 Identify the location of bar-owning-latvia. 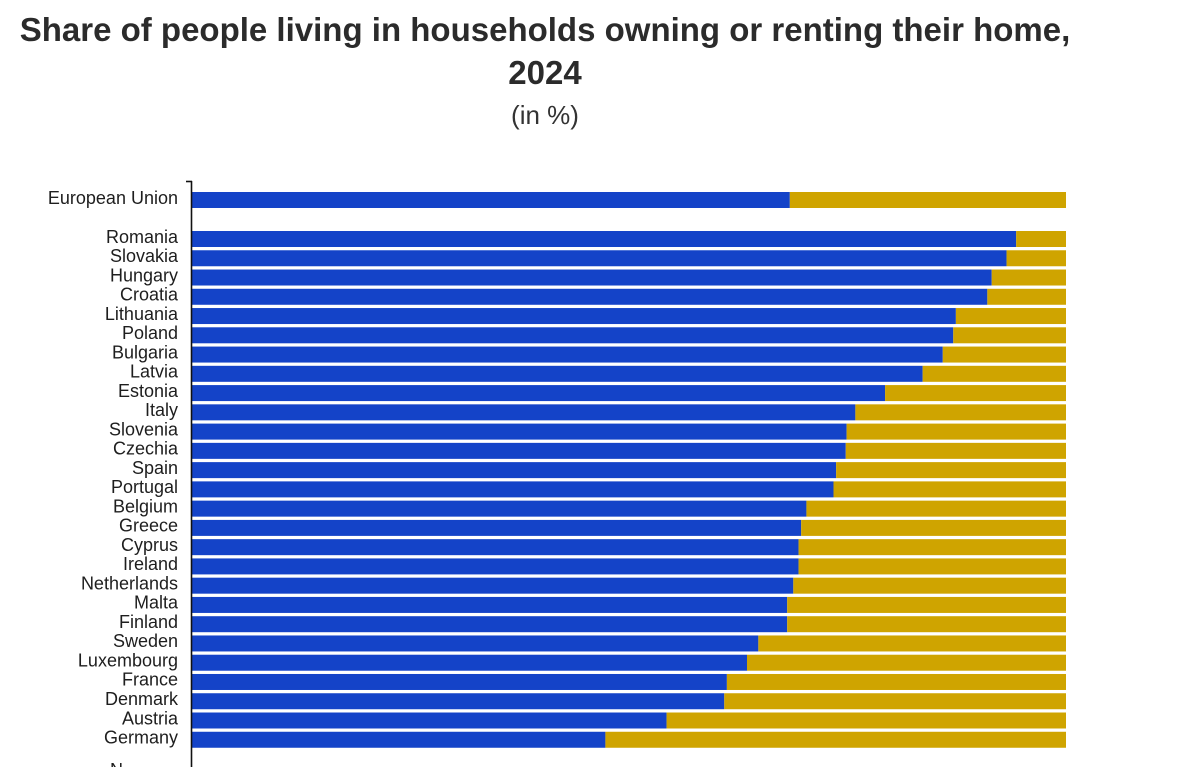
(557, 373).